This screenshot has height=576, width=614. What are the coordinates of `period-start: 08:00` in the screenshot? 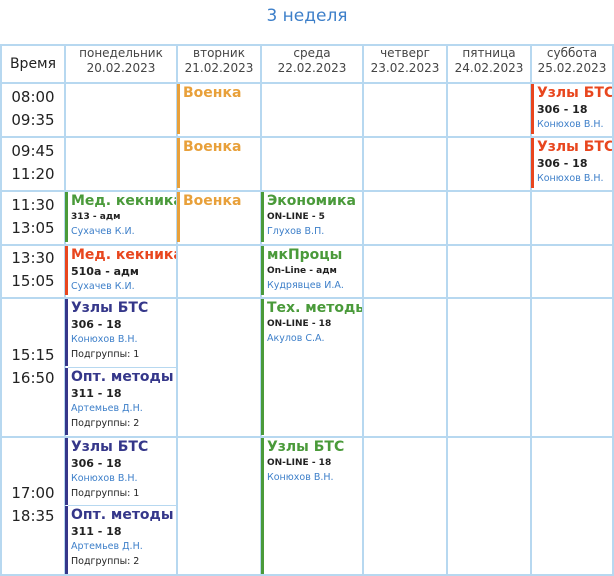 It's located at (33, 97).